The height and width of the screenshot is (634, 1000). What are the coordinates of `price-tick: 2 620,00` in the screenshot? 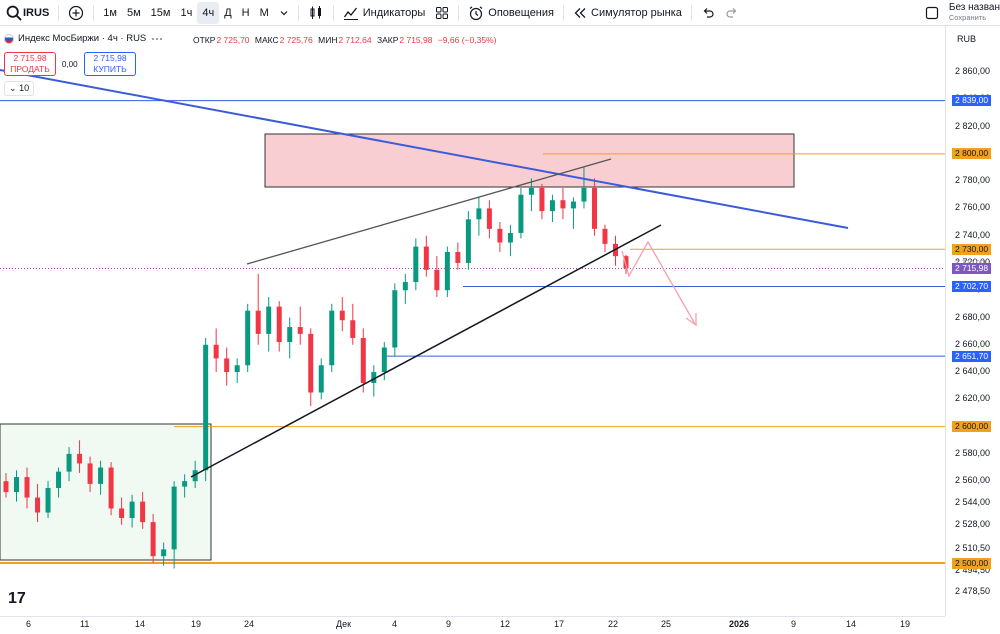 It's located at (973, 398).